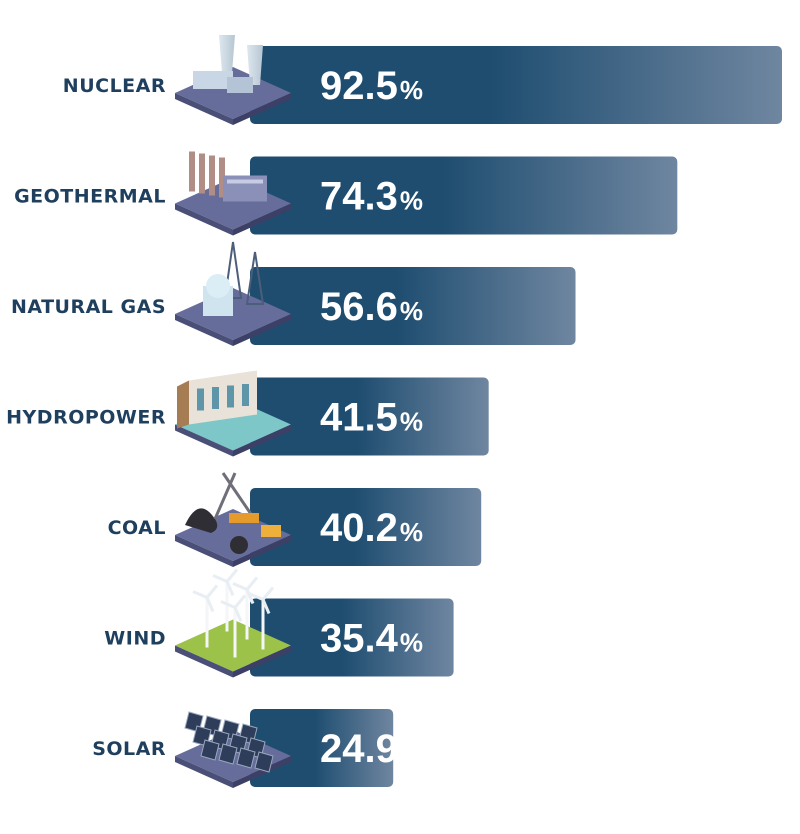 This screenshot has width=800, height=834. What do you see at coordinates (366, 527) in the screenshot?
I see `bar-coal` at bounding box center [366, 527].